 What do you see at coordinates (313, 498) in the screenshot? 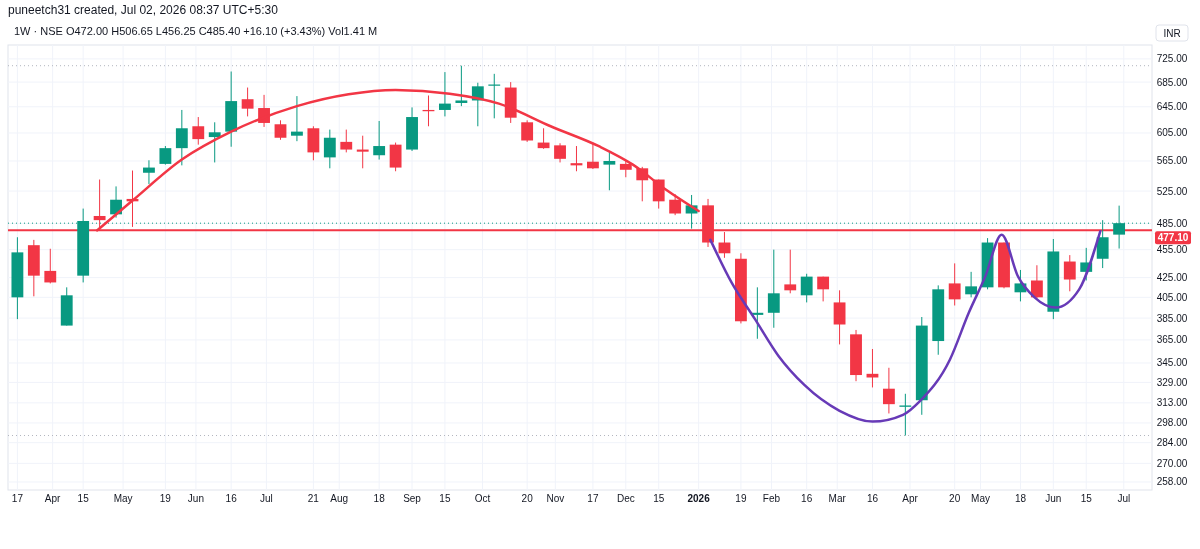
I see `x-tick-label: 21` at bounding box center [313, 498].